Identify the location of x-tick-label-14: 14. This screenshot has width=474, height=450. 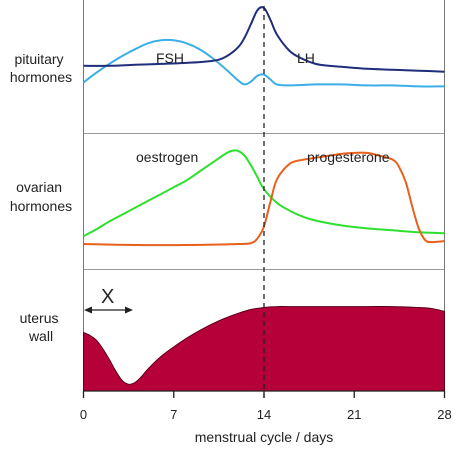
(264, 414).